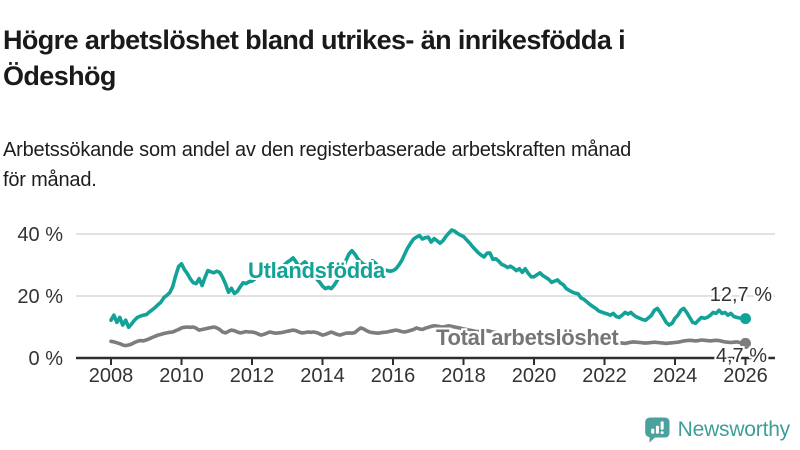 This screenshot has height=450, width=800. Describe the element at coordinates (111, 376) in the screenshot. I see `svg-text: 2008` at that location.